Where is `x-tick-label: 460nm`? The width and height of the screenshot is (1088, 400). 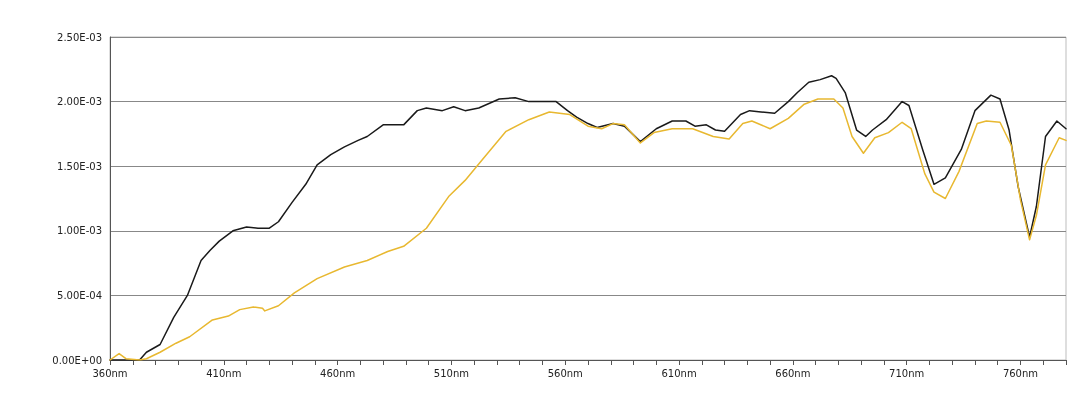
x-tick-label: 460nm is located at coordinates (338, 373).